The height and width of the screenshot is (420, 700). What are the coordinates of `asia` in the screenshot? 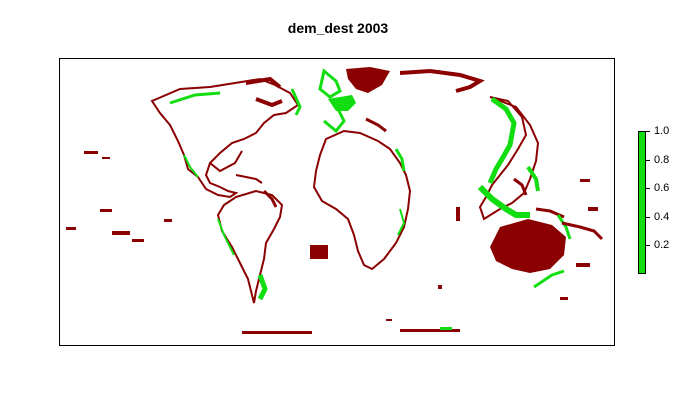 It's located at (482, 144).